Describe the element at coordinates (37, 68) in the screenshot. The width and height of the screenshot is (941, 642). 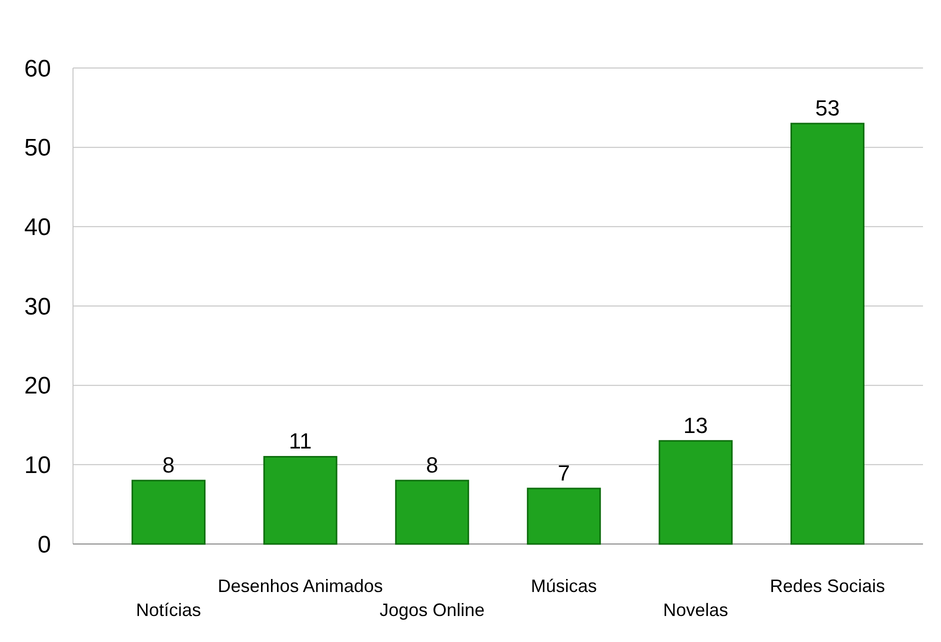
I see `y-tick-label: 60` at that location.